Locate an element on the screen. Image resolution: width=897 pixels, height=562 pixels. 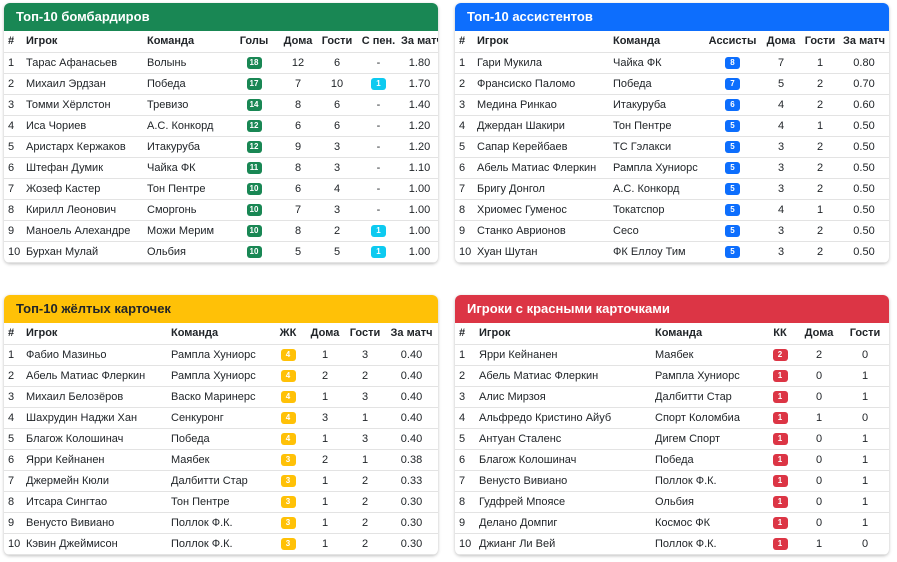
table-row: 2 Абель Матиас Флеркин Рампла Хуниорс 1 0 1 is located at coordinates (672, 376).